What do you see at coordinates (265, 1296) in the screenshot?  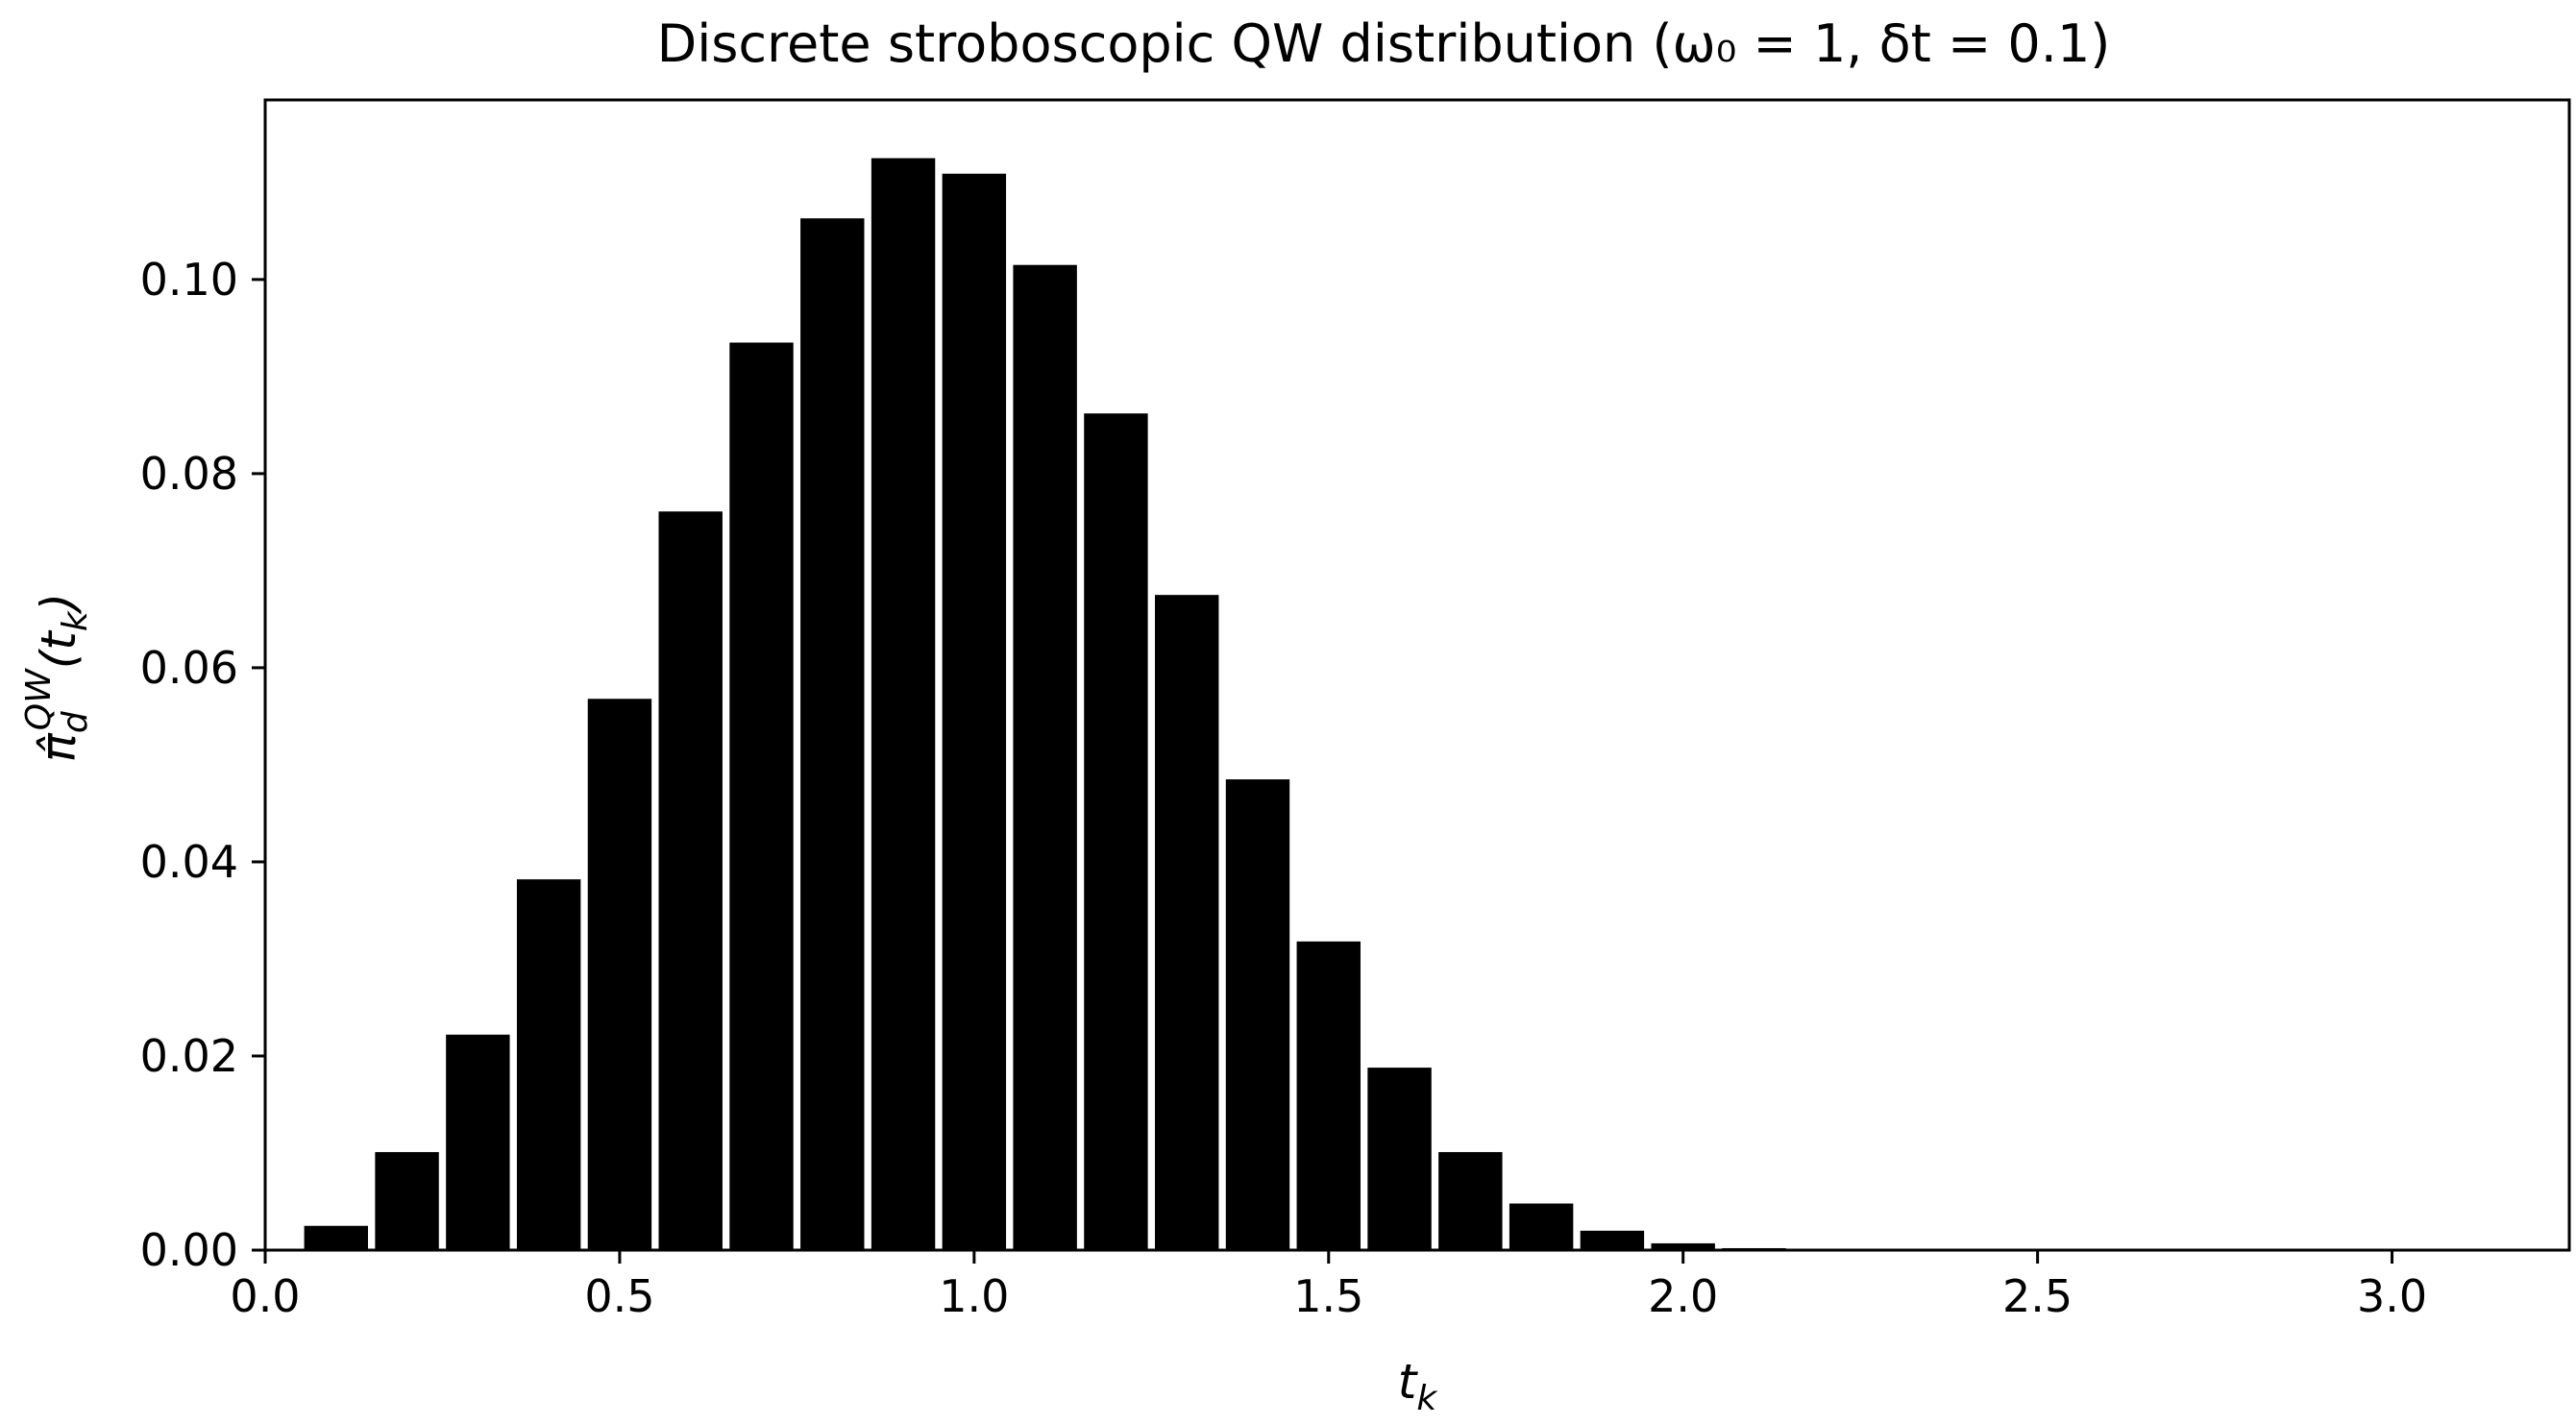 I see `x-tick-label: 0.0` at bounding box center [265, 1296].